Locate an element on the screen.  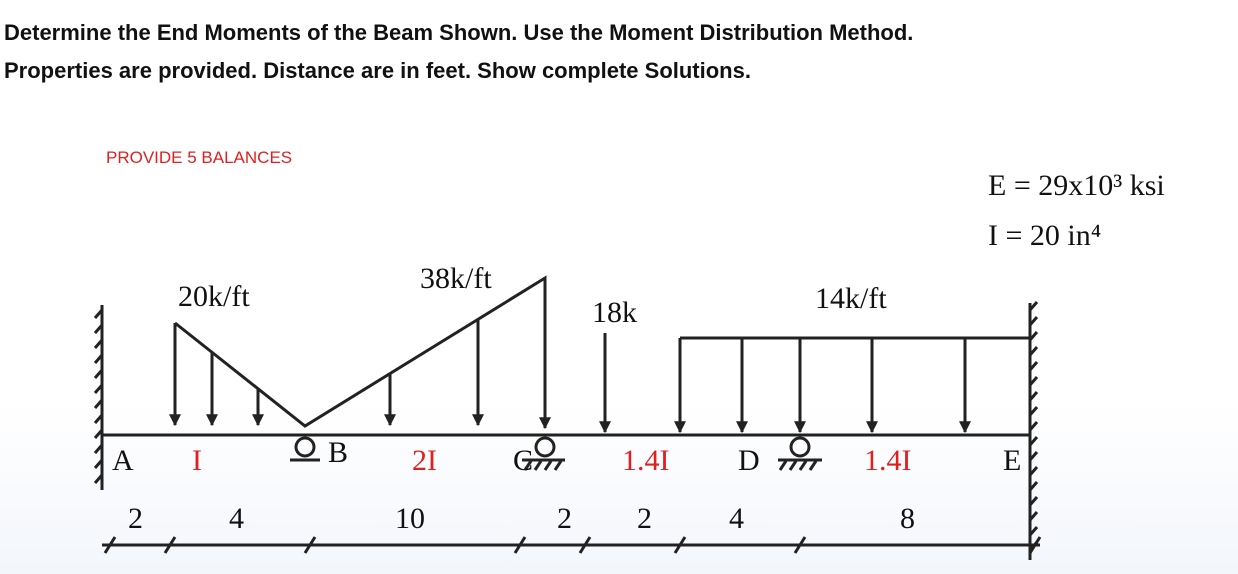
note: PROVIDE 5 BALANCES is located at coordinates (199, 157).